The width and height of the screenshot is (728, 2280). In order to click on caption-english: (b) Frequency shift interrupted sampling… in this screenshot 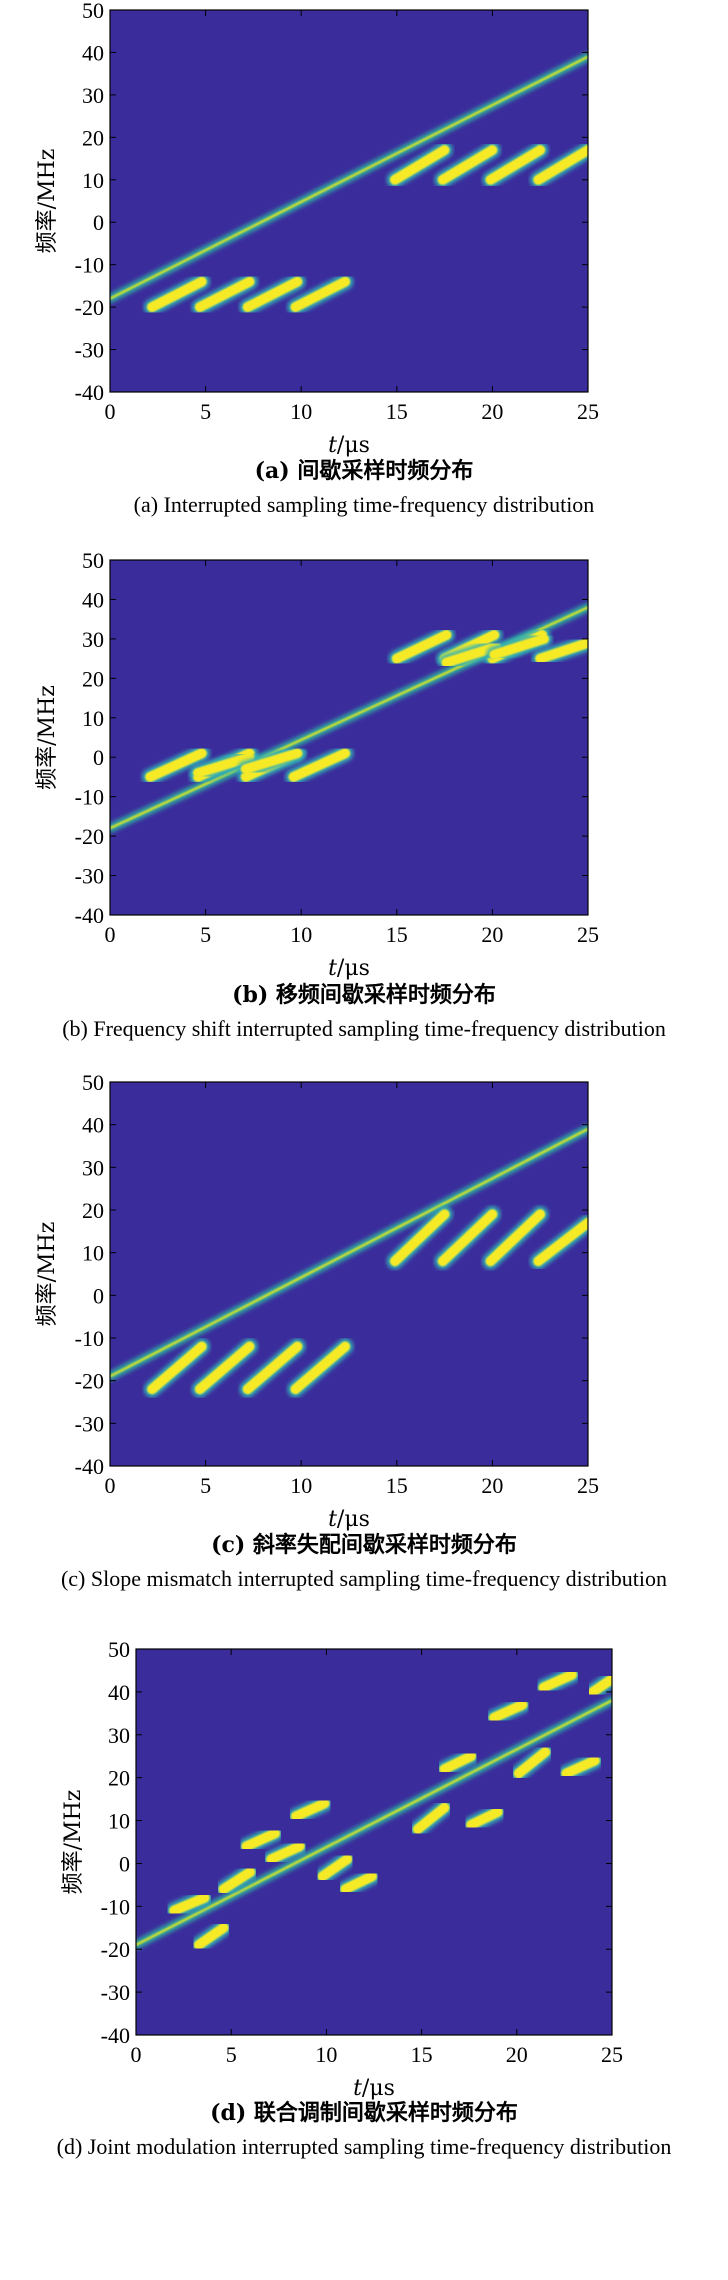, I will do `click(364, 1028)`.